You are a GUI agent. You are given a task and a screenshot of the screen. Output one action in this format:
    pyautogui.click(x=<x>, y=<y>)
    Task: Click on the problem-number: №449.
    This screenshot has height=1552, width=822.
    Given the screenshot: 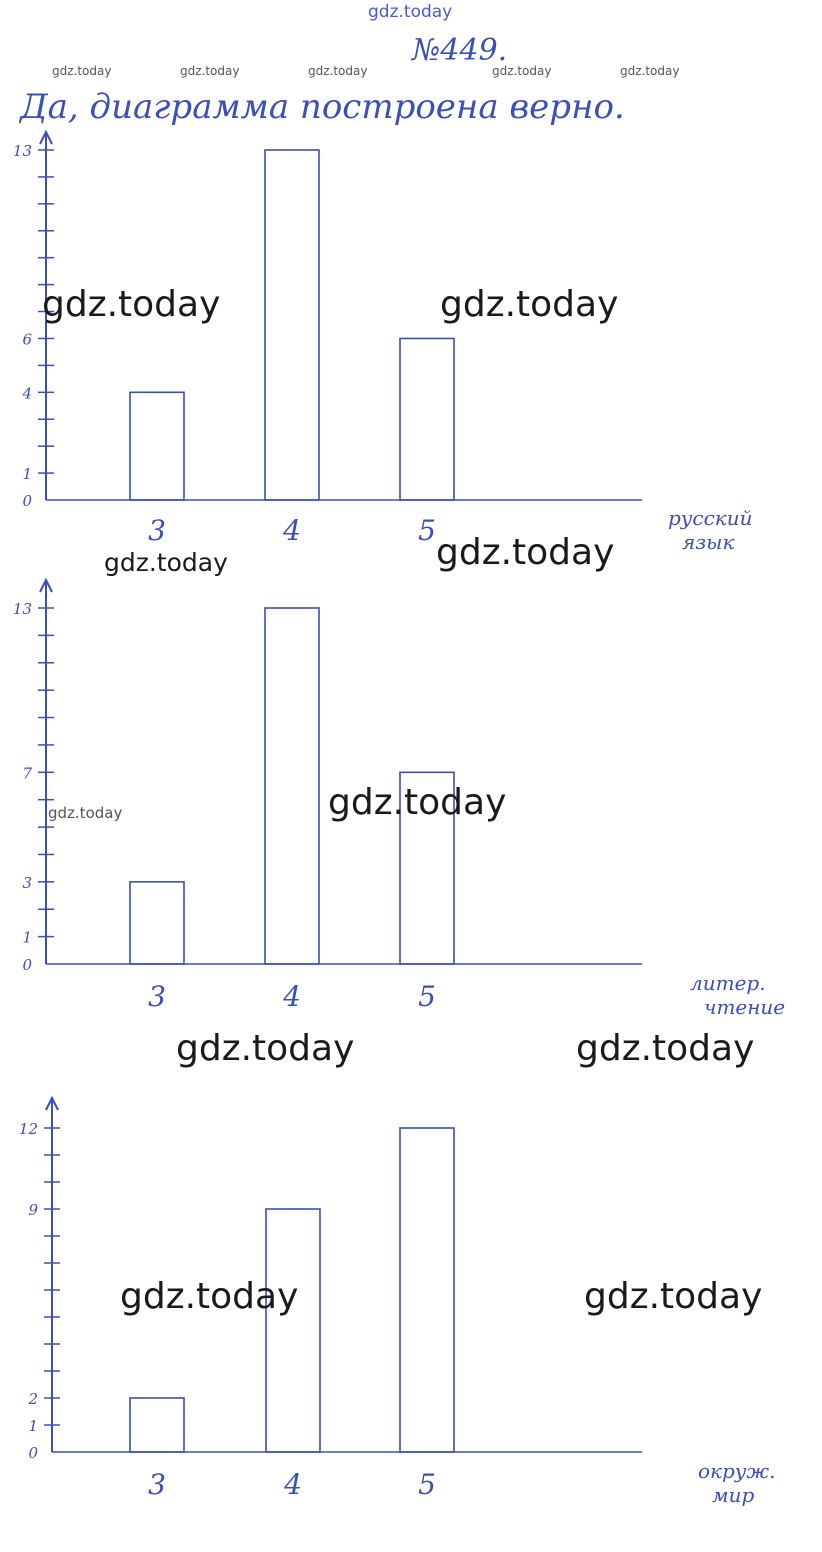 What is the action you would take?
    pyautogui.click(x=458, y=50)
    